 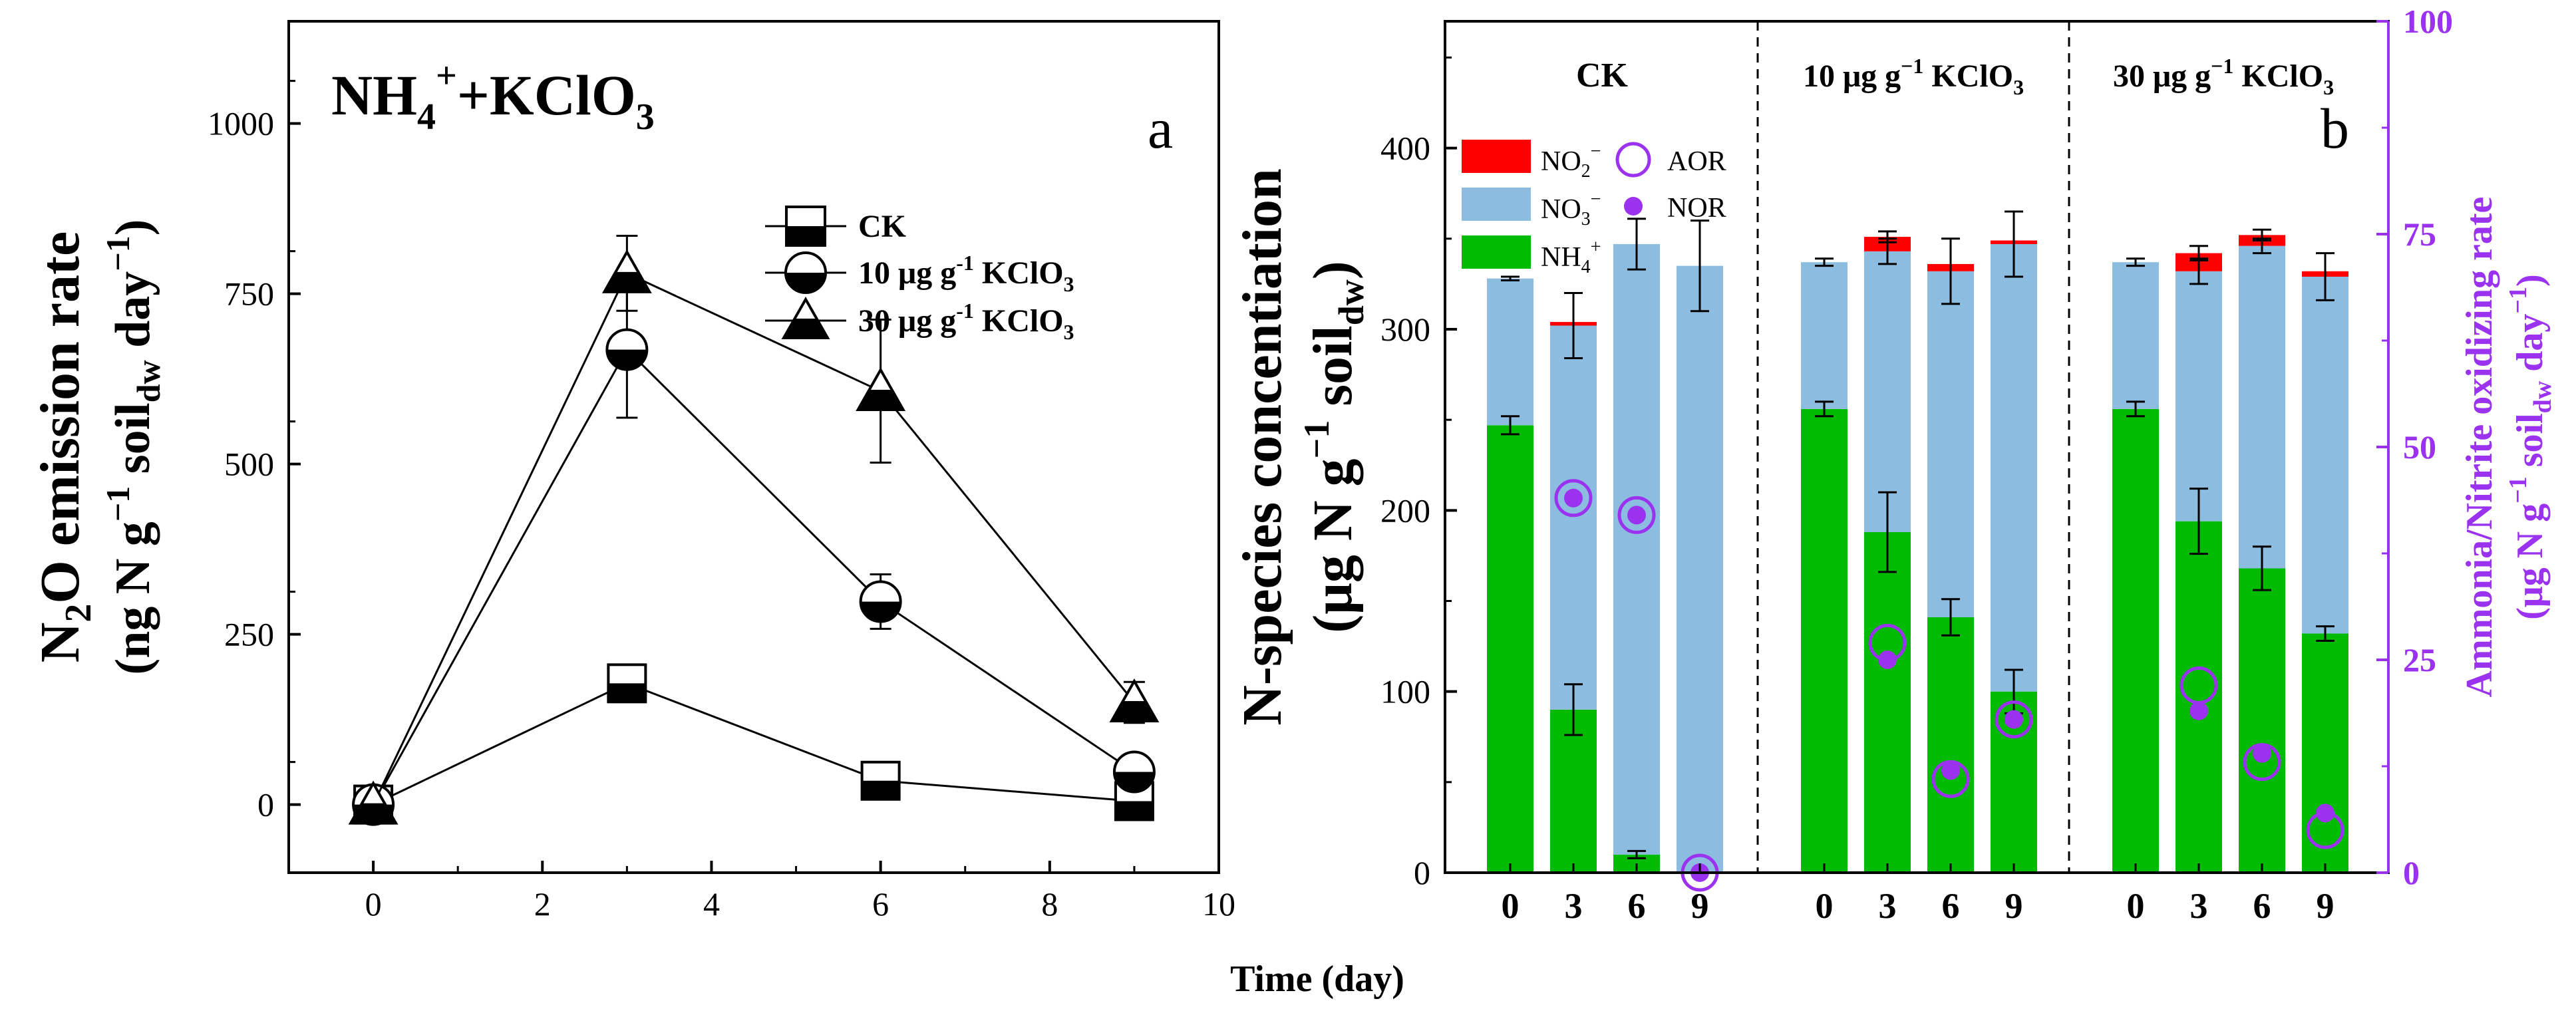 What do you see at coordinates (1602, 75) in the screenshot?
I see `group-label-ck: CK` at bounding box center [1602, 75].